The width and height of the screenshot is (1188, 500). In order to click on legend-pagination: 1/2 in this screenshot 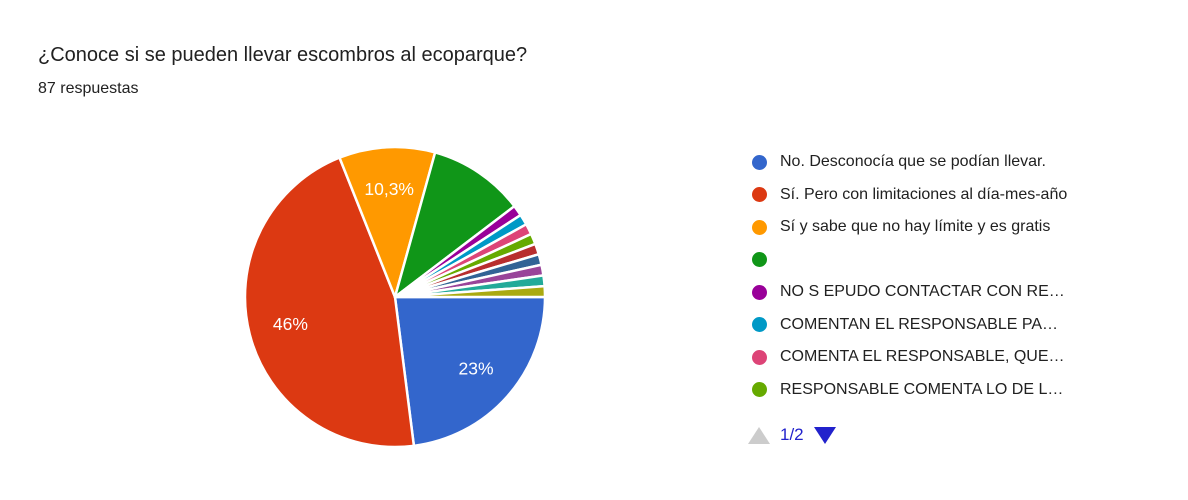, I will do `click(792, 434)`.